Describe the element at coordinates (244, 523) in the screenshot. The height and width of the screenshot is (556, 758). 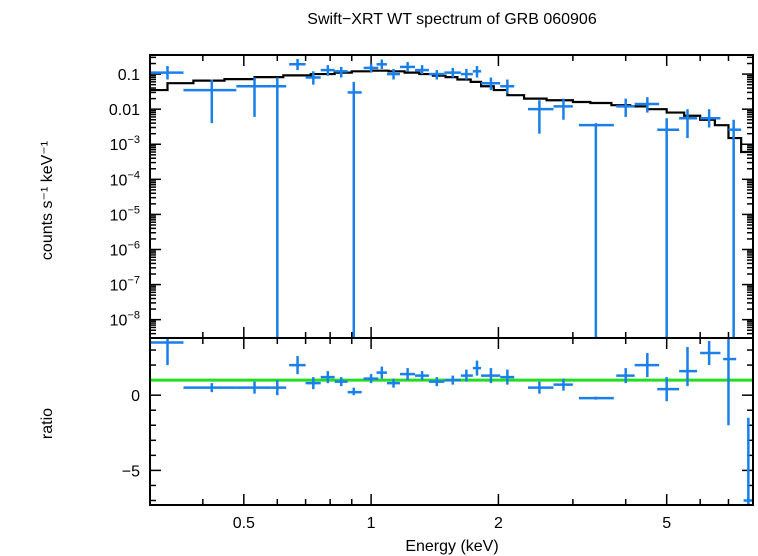
I see `x-tick-label: 0.5` at that location.